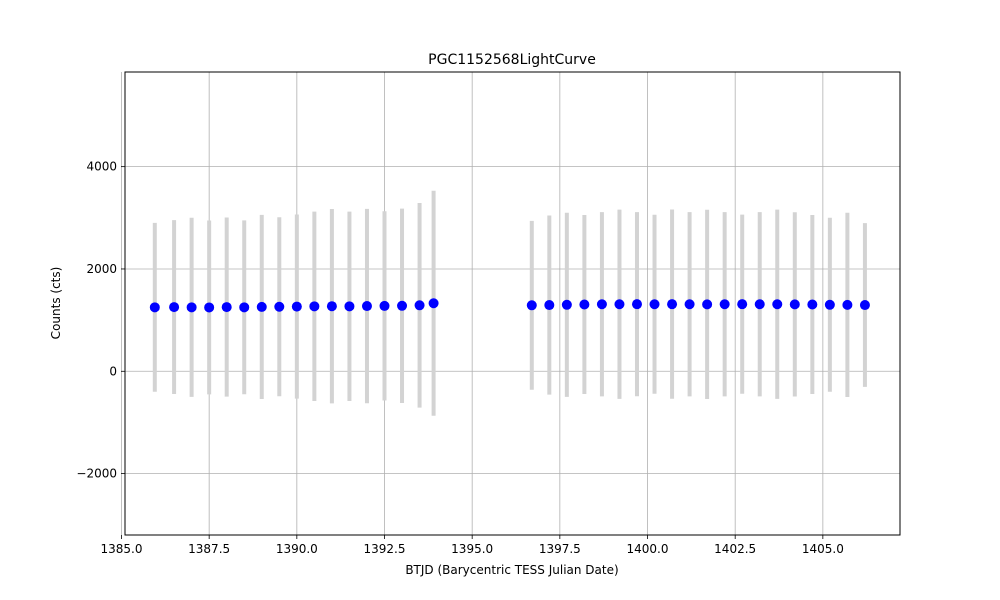  I want to click on x-tick-label: 1405.0, so click(823, 549).